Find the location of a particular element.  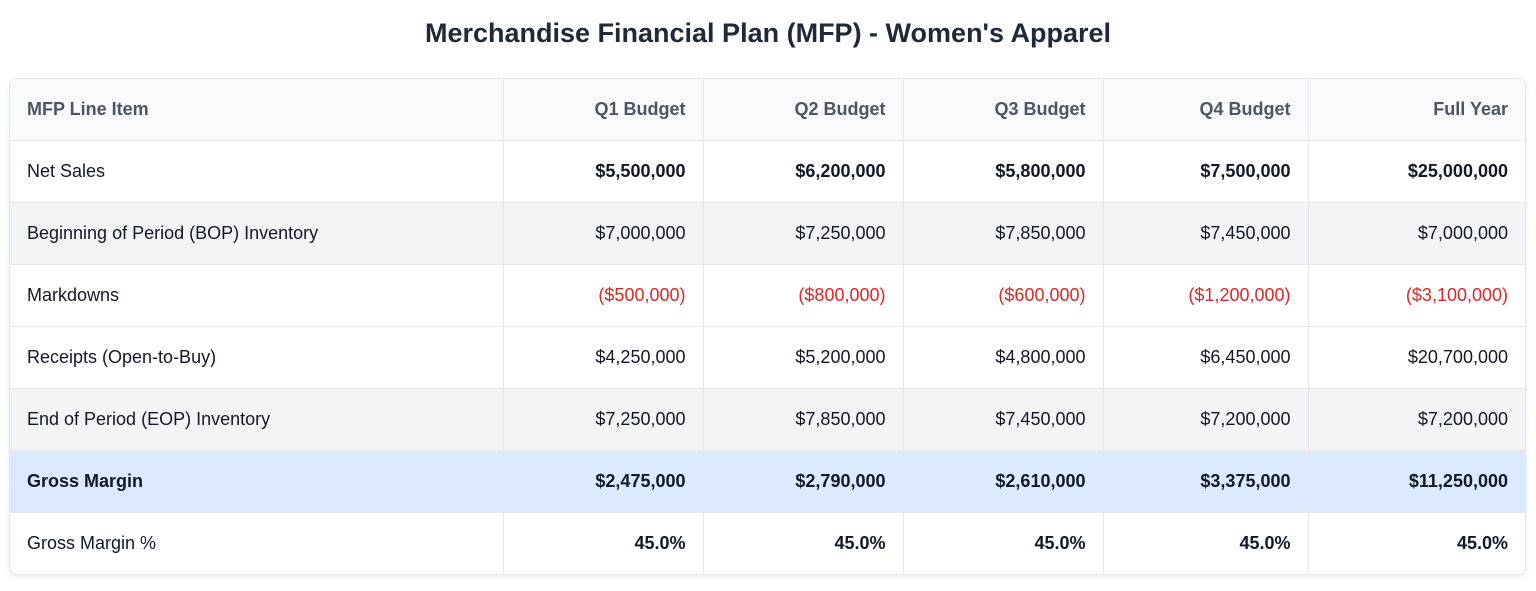

cell-value: ($600,000) is located at coordinates (1003, 295).